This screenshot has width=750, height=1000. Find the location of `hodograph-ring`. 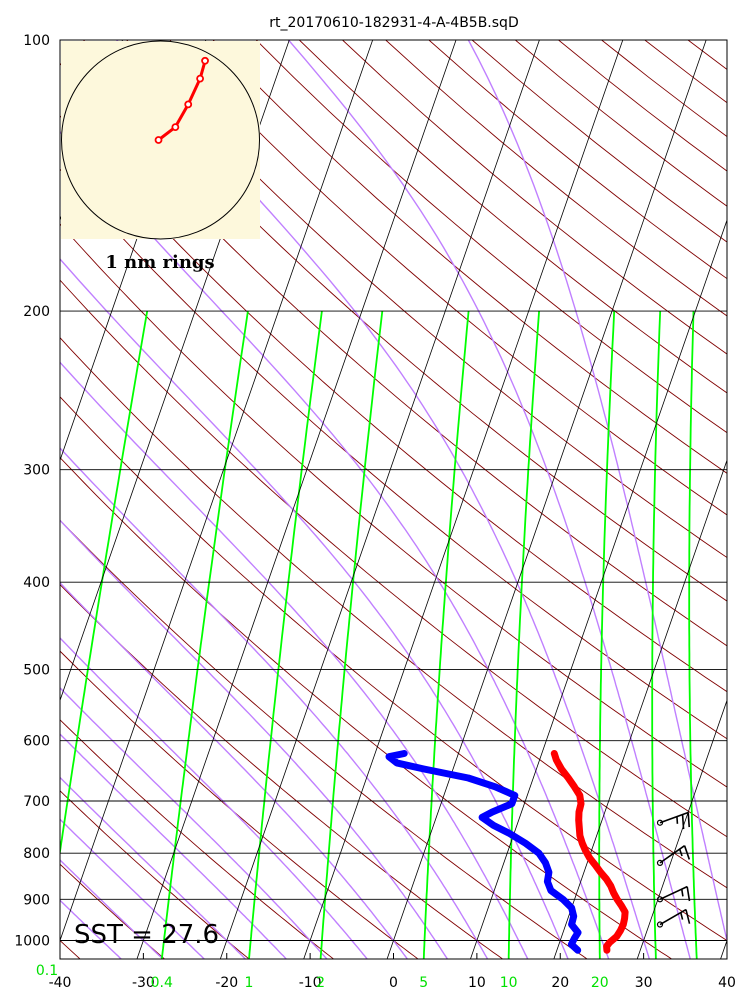

hodograph-ring is located at coordinates (160, 140).